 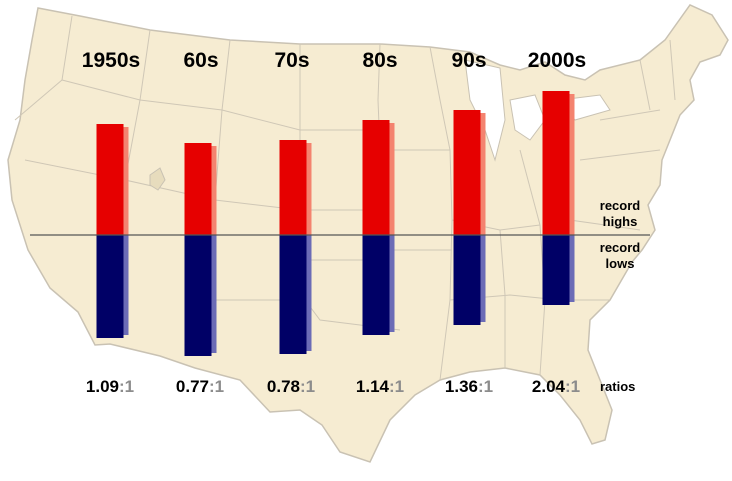 I want to click on ratio-label: 0.77:1, so click(x=200, y=386).